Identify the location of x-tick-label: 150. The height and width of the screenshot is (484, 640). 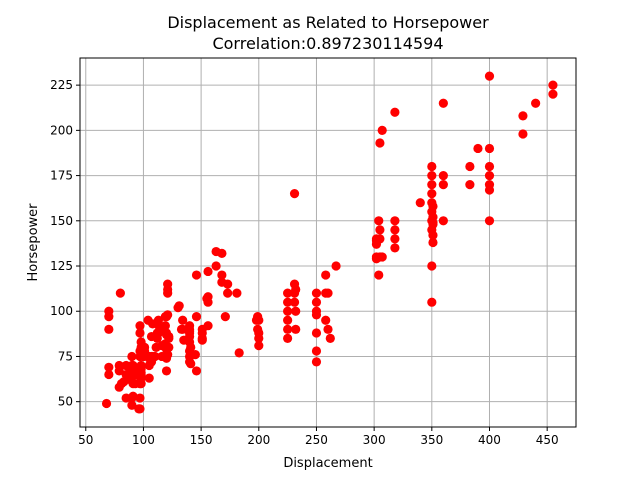
(201, 440).